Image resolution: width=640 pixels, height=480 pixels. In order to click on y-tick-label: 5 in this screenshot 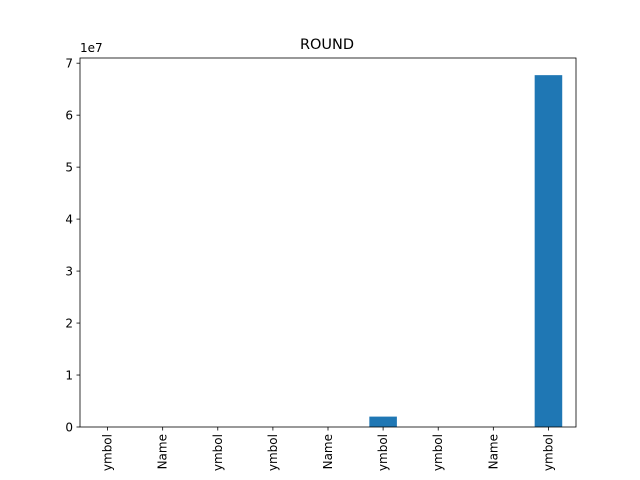, I will do `click(69, 168)`.